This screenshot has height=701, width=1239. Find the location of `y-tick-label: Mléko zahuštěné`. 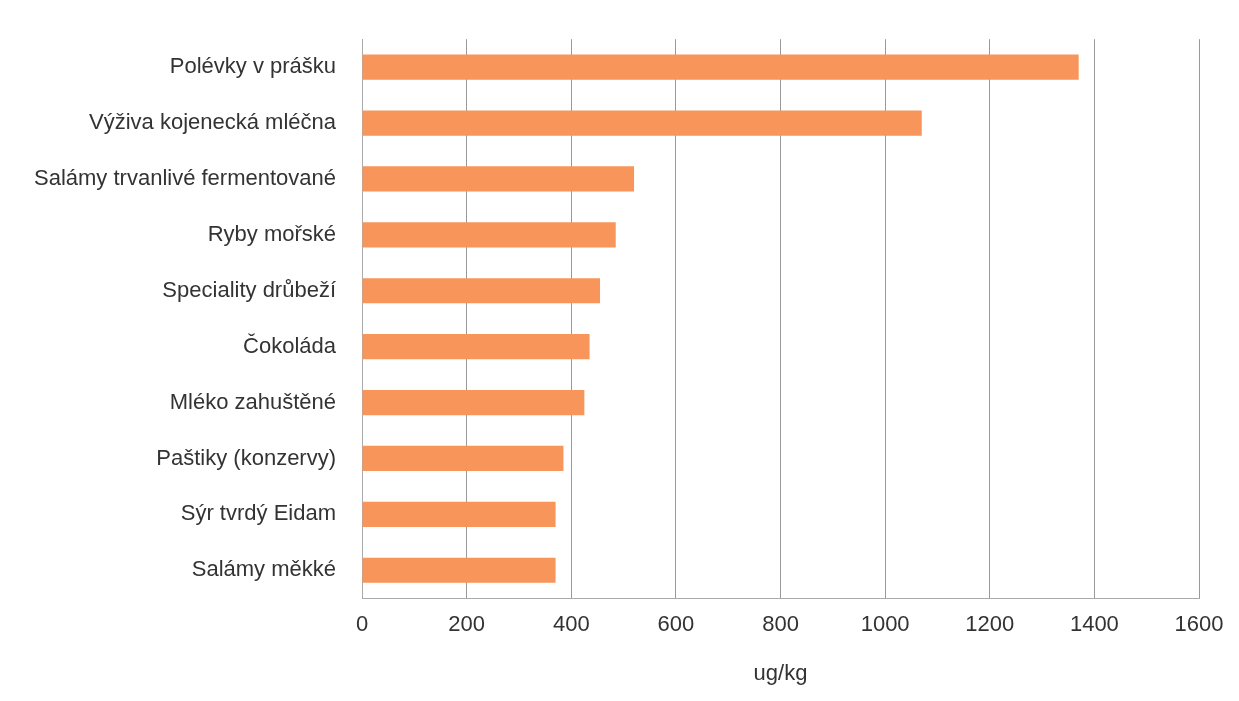

y-tick-label: Mléko zahuštěné is located at coordinates (253, 401).